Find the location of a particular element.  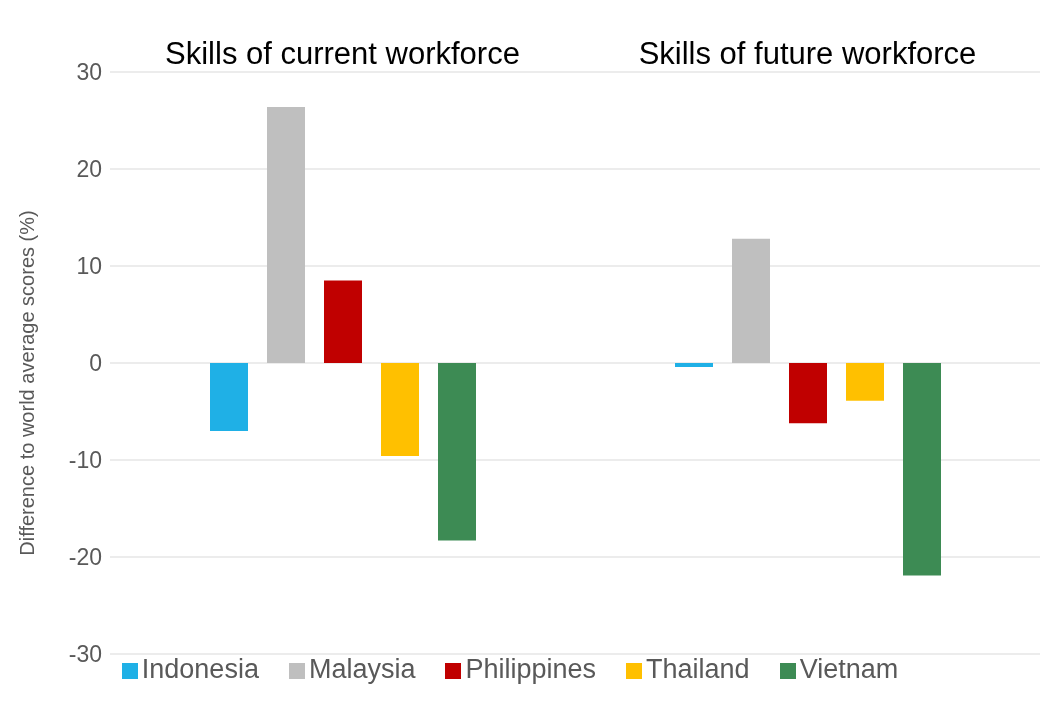

y-tick-label: -20 is located at coordinates (85, 557).